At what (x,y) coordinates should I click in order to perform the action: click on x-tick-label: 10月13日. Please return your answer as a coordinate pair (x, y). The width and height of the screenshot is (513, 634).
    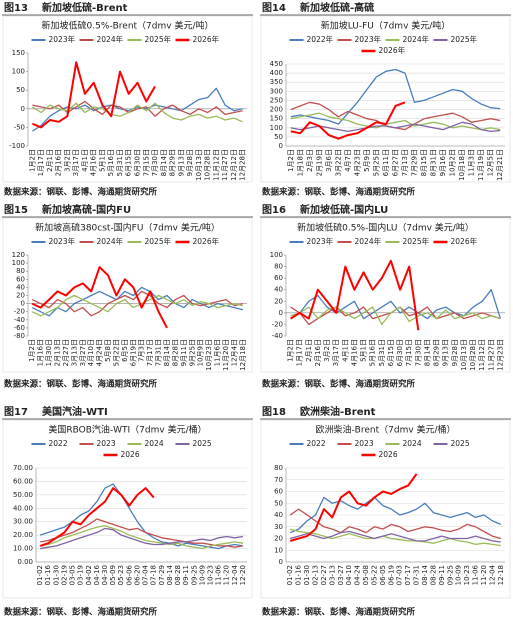
    Looking at the image, I should click on (199, 165).